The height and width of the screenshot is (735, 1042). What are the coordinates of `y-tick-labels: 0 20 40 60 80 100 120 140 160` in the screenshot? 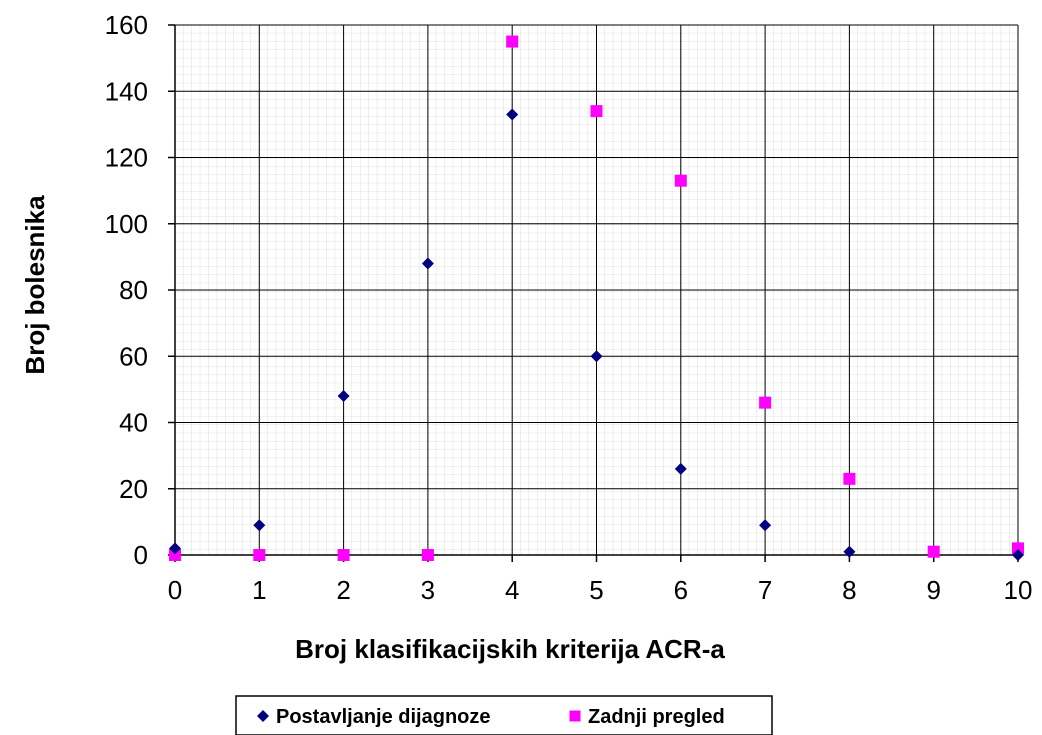 It's located at (126, 290).